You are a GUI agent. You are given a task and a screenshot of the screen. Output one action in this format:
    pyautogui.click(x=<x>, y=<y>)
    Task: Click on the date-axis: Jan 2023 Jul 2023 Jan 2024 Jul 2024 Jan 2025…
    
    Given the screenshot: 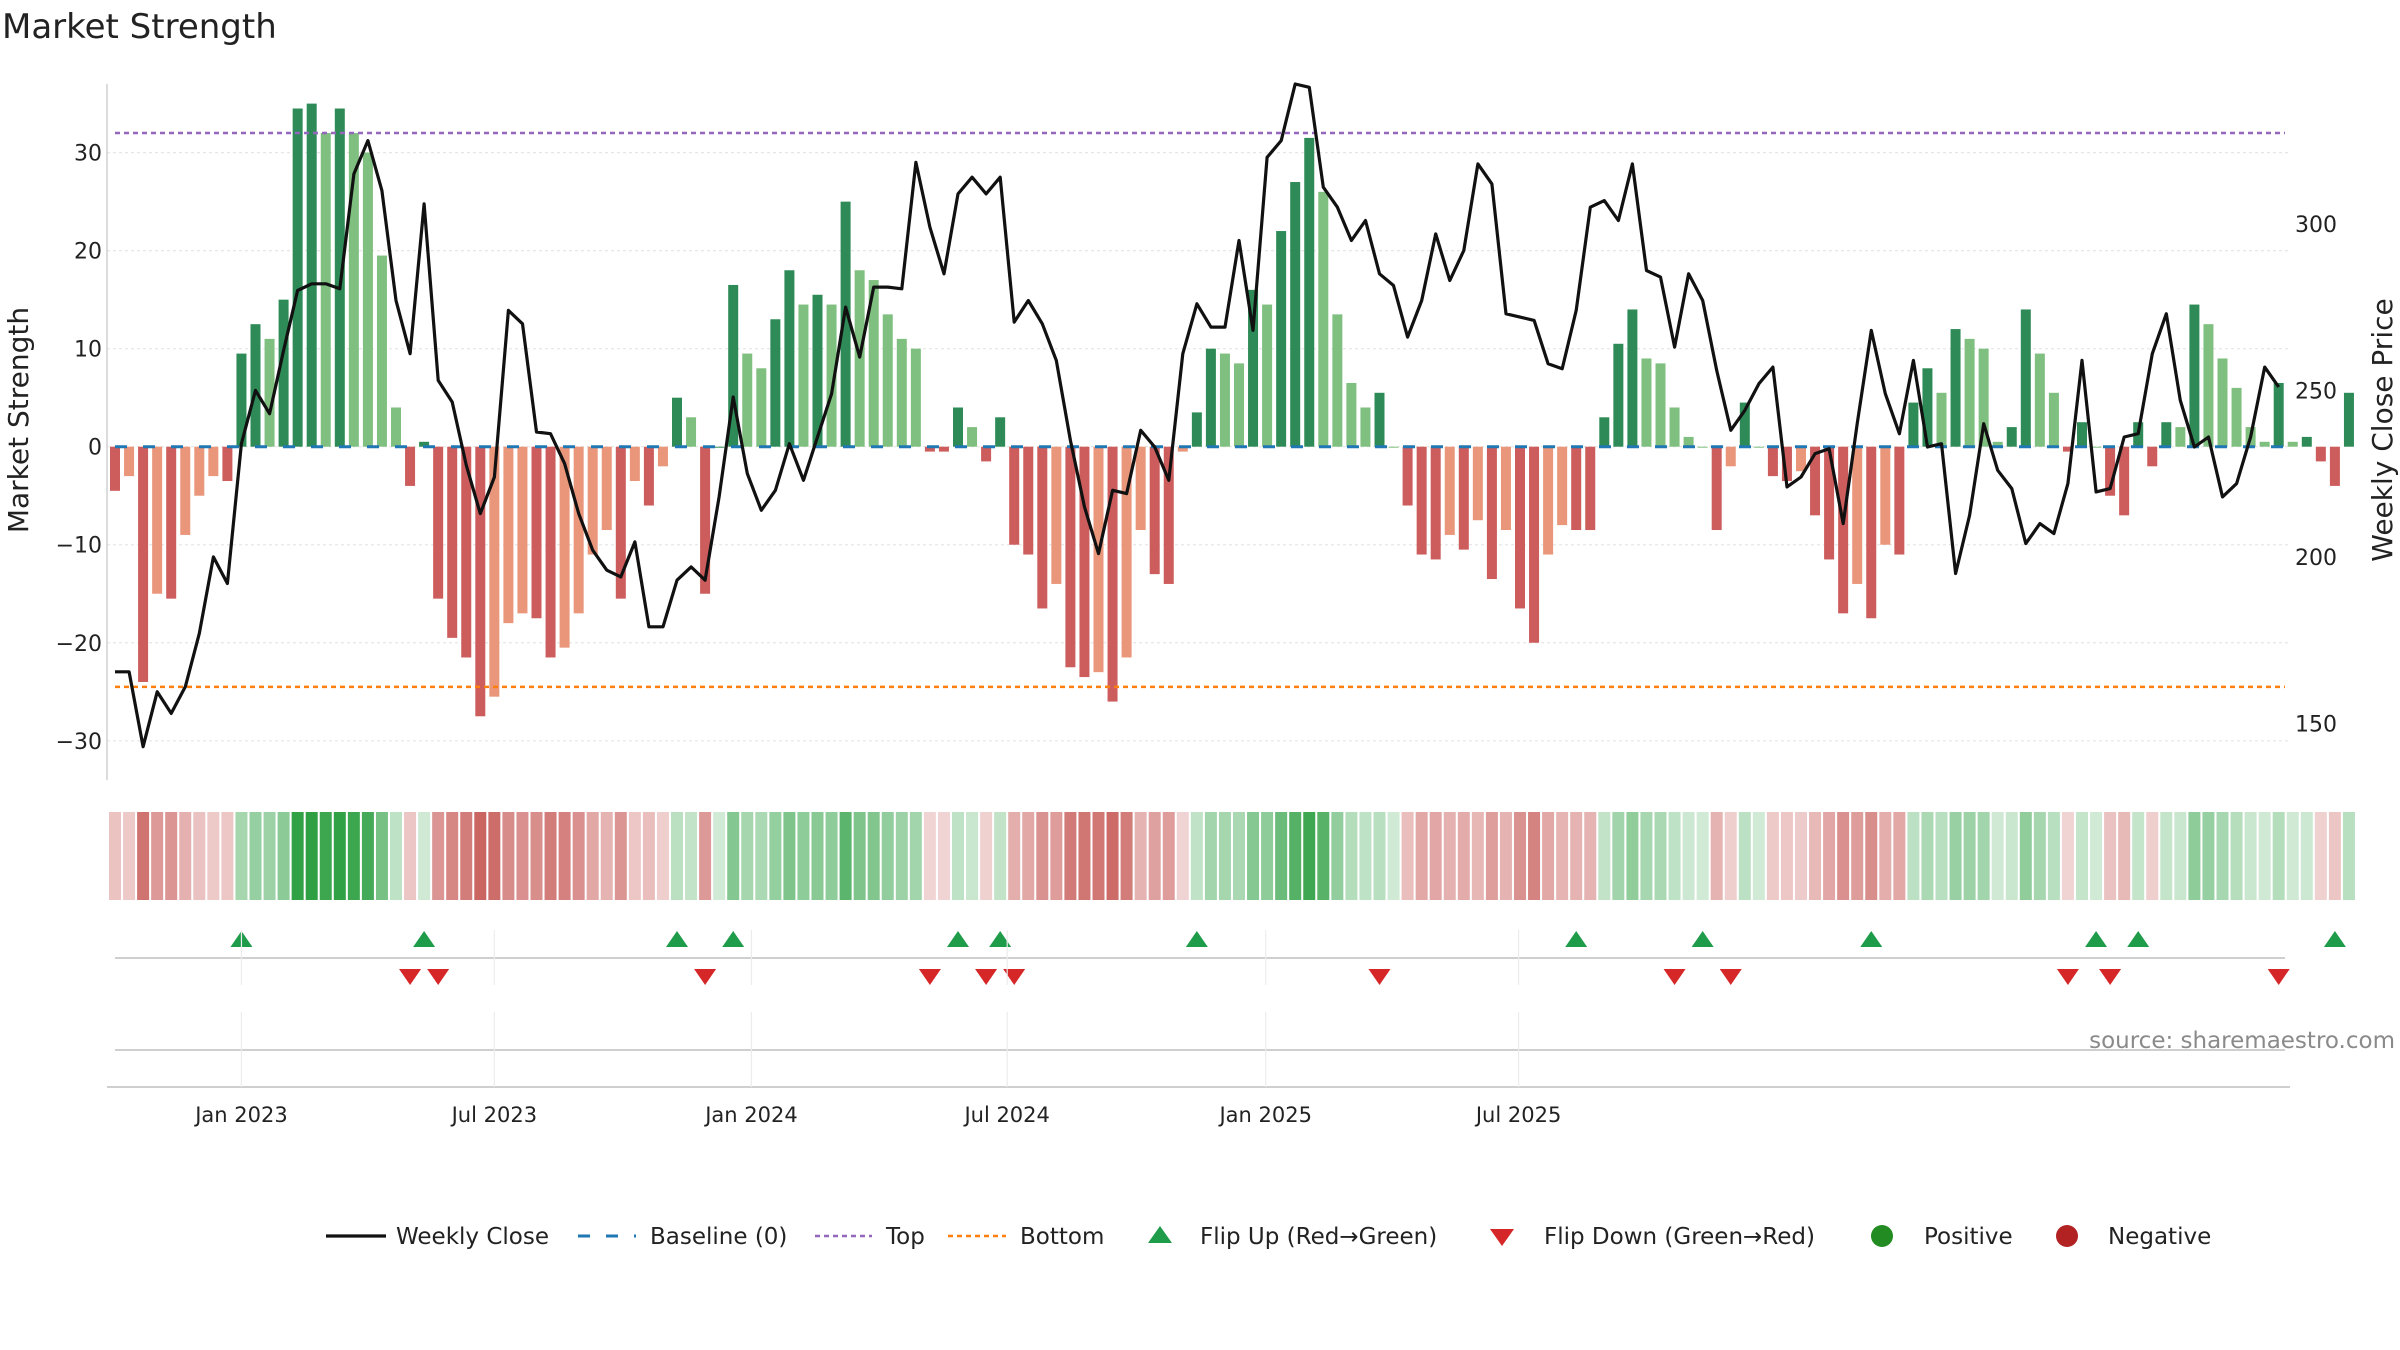 What is the action you would take?
    pyautogui.click(x=1198, y=1028)
    